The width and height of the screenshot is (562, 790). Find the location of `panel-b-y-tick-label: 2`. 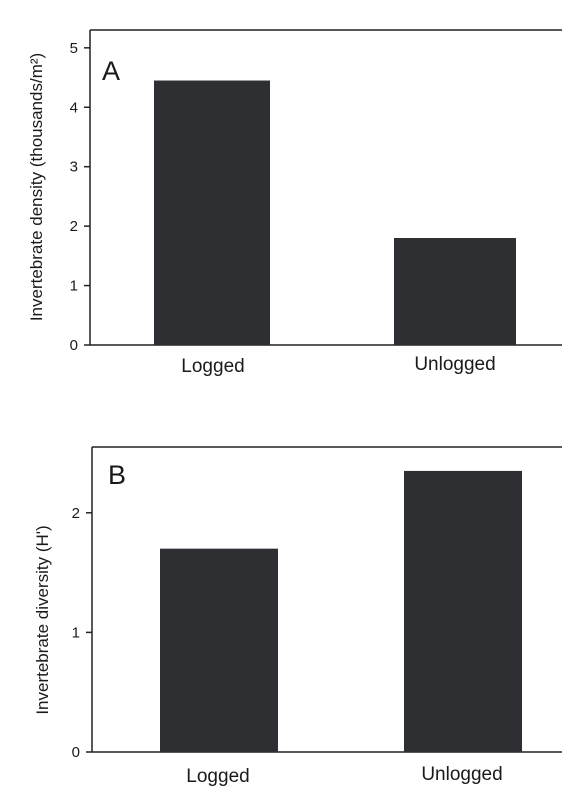

panel-b-y-tick-label: 2 is located at coordinates (76, 513).